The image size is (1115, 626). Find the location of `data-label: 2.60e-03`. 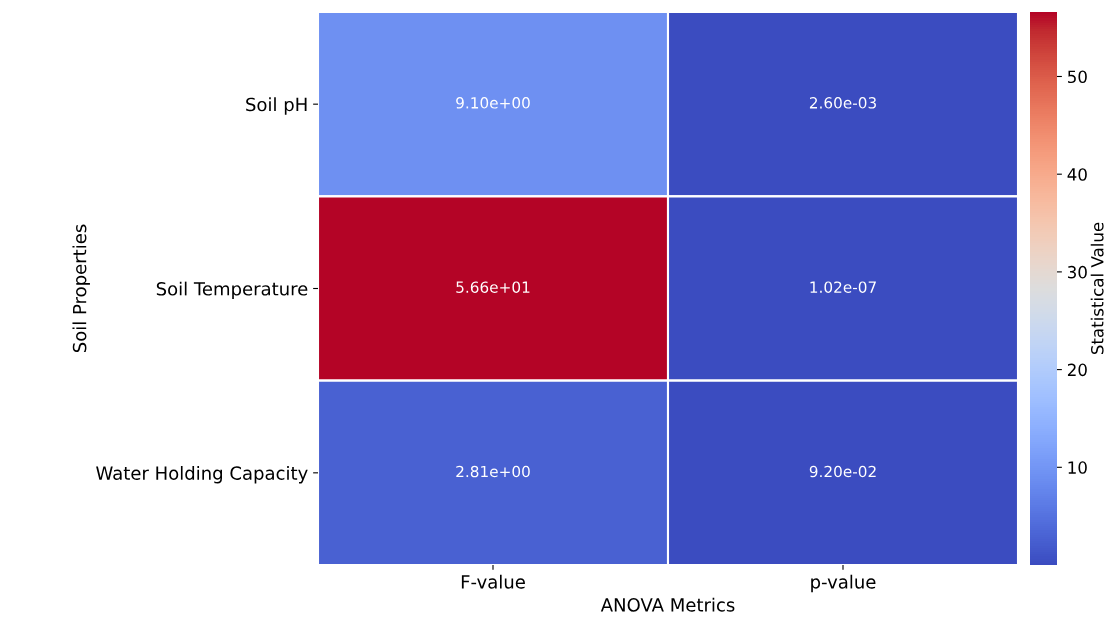

data-label: 2.60e-03 is located at coordinates (842, 103).